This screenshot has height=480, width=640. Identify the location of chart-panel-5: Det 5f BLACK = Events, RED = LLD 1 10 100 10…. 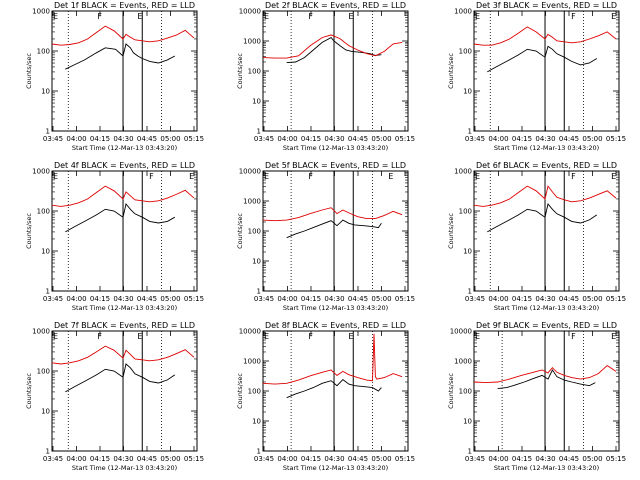
(325, 236).